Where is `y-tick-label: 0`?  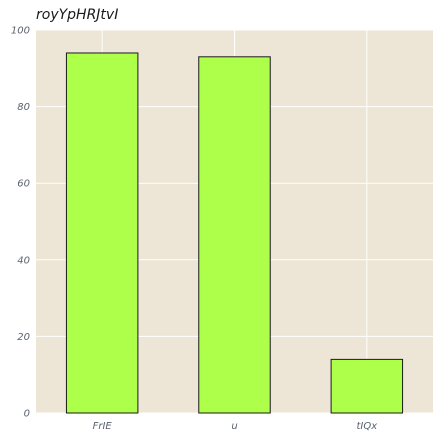 y-tick-label: 0 is located at coordinates (27, 414).